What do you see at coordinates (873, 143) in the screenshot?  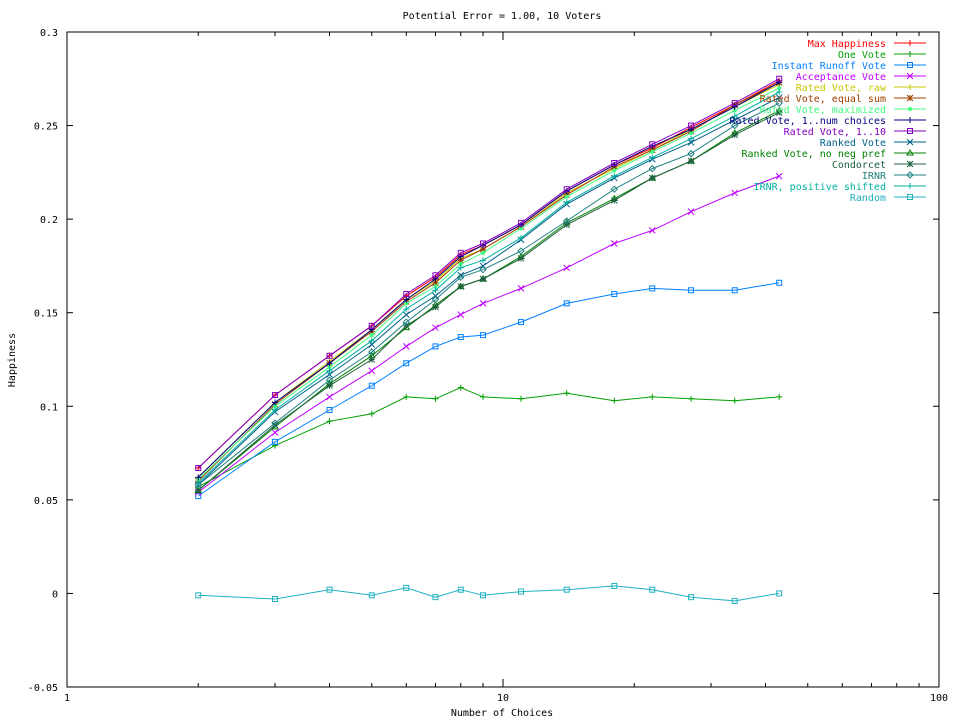 I see `legend-entry: Ranked Vote` at bounding box center [873, 143].